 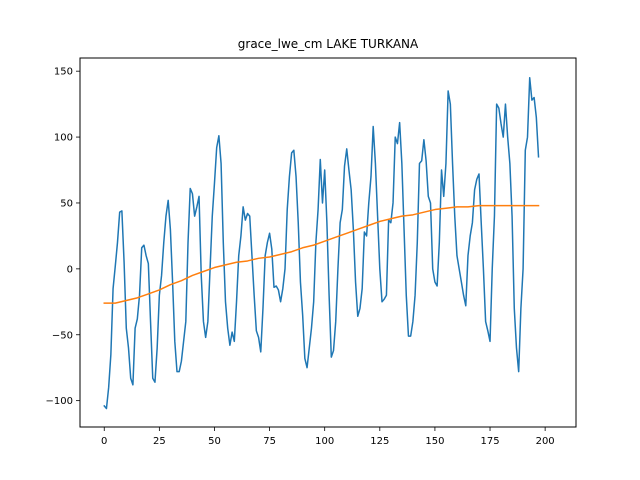 What do you see at coordinates (328, 44) in the screenshot?
I see `chart-title: grace_lwe_cm LAKE TURKANA` at bounding box center [328, 44].